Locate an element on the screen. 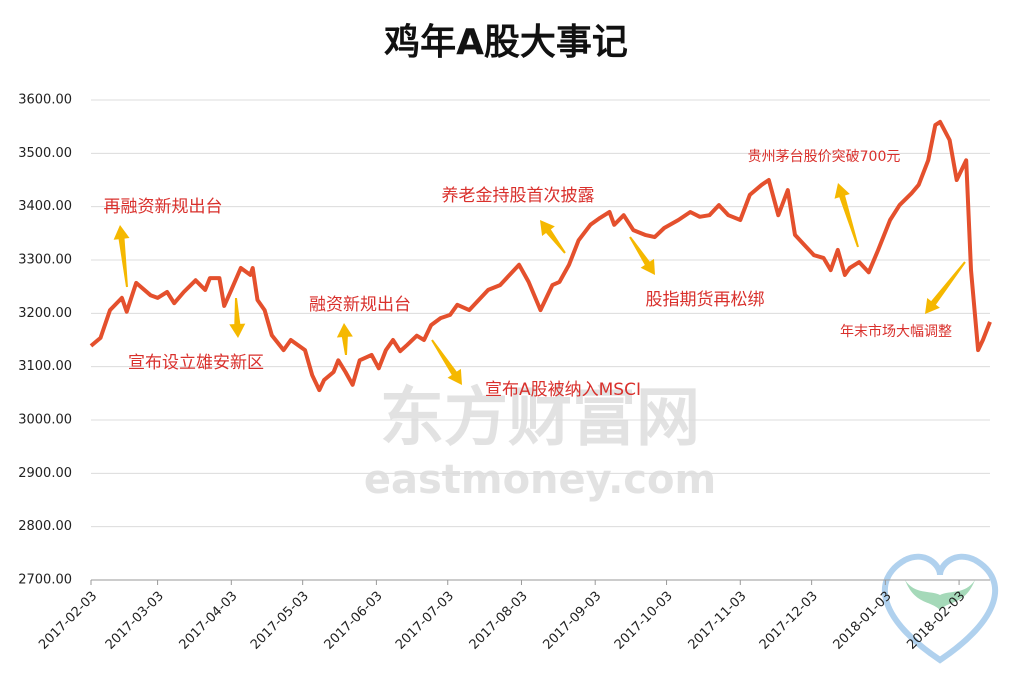  x-tick-label: 2017-10-03 is located at coordinates (644, 621).